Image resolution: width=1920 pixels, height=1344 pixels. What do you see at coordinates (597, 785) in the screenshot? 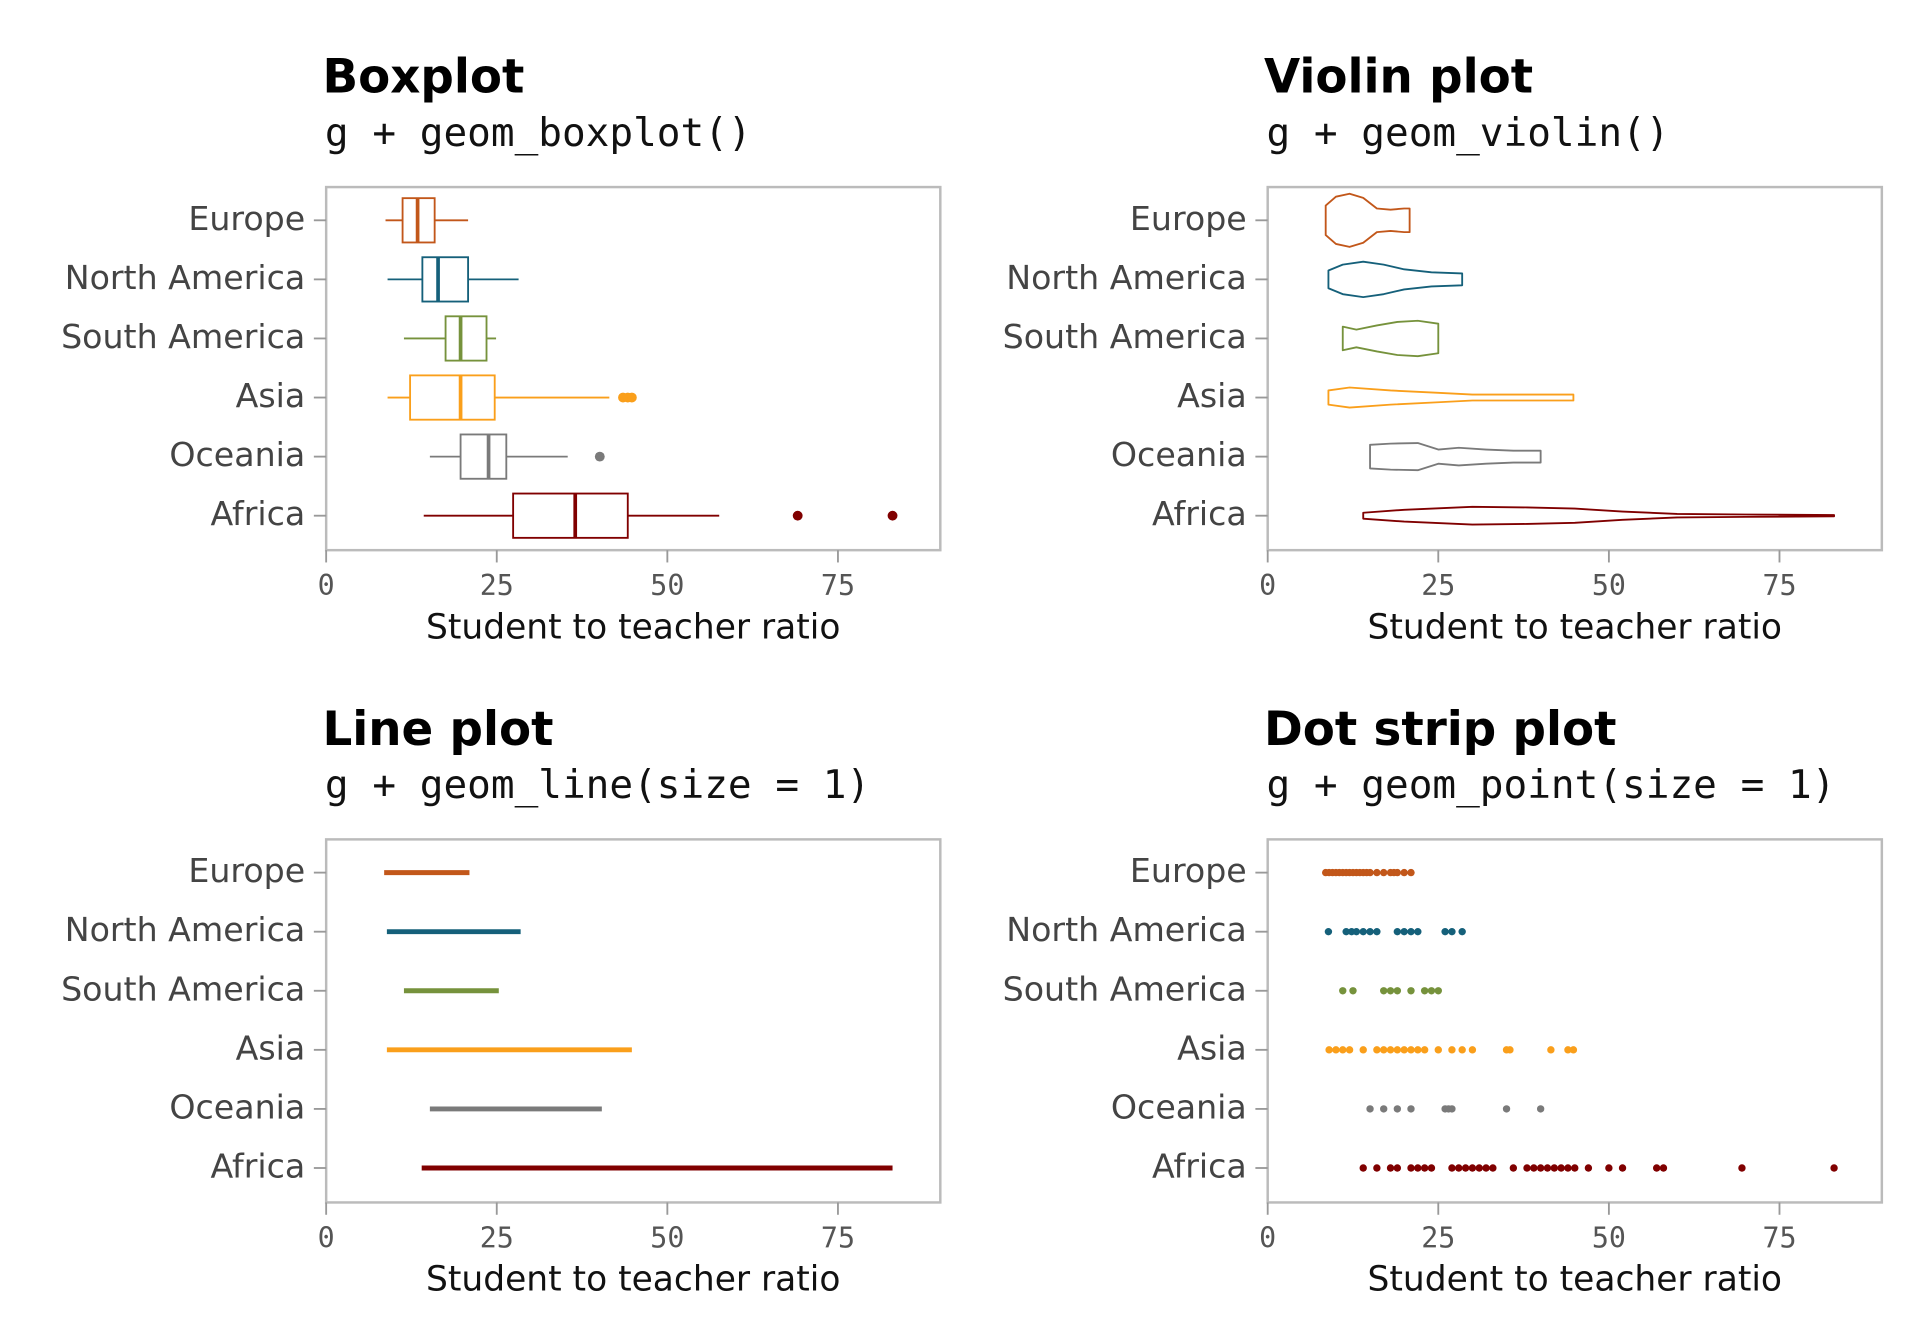
I see `chart-subtitle: g + geom_line(size = 1)` at bounding box center [597, 785].